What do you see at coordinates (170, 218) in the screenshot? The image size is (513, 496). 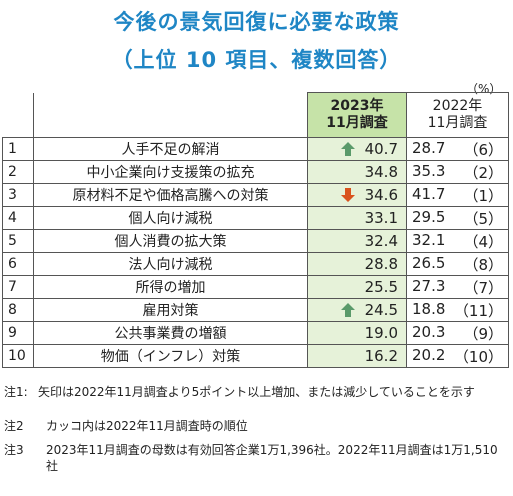 I see `policy-item-cell: 個人向け減税` at bounding box center [170, 218].